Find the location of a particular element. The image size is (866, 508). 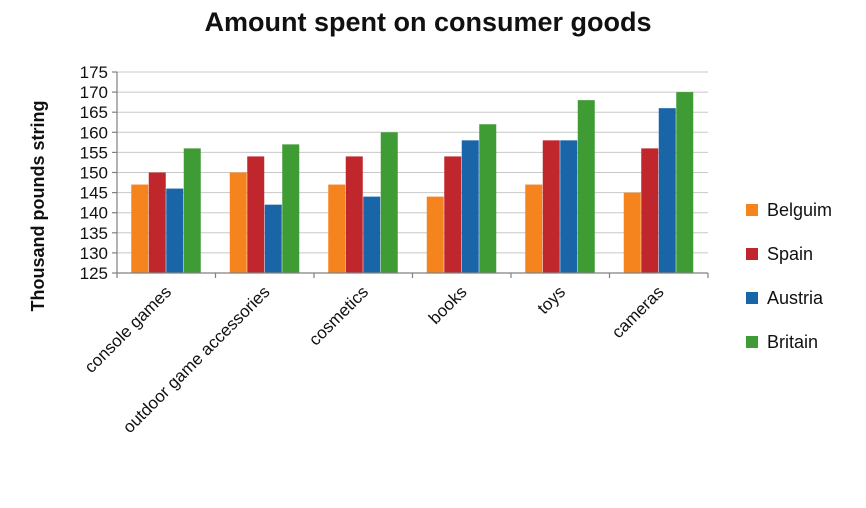

y-tick-label: 130 is located at coordinates (94, 253).